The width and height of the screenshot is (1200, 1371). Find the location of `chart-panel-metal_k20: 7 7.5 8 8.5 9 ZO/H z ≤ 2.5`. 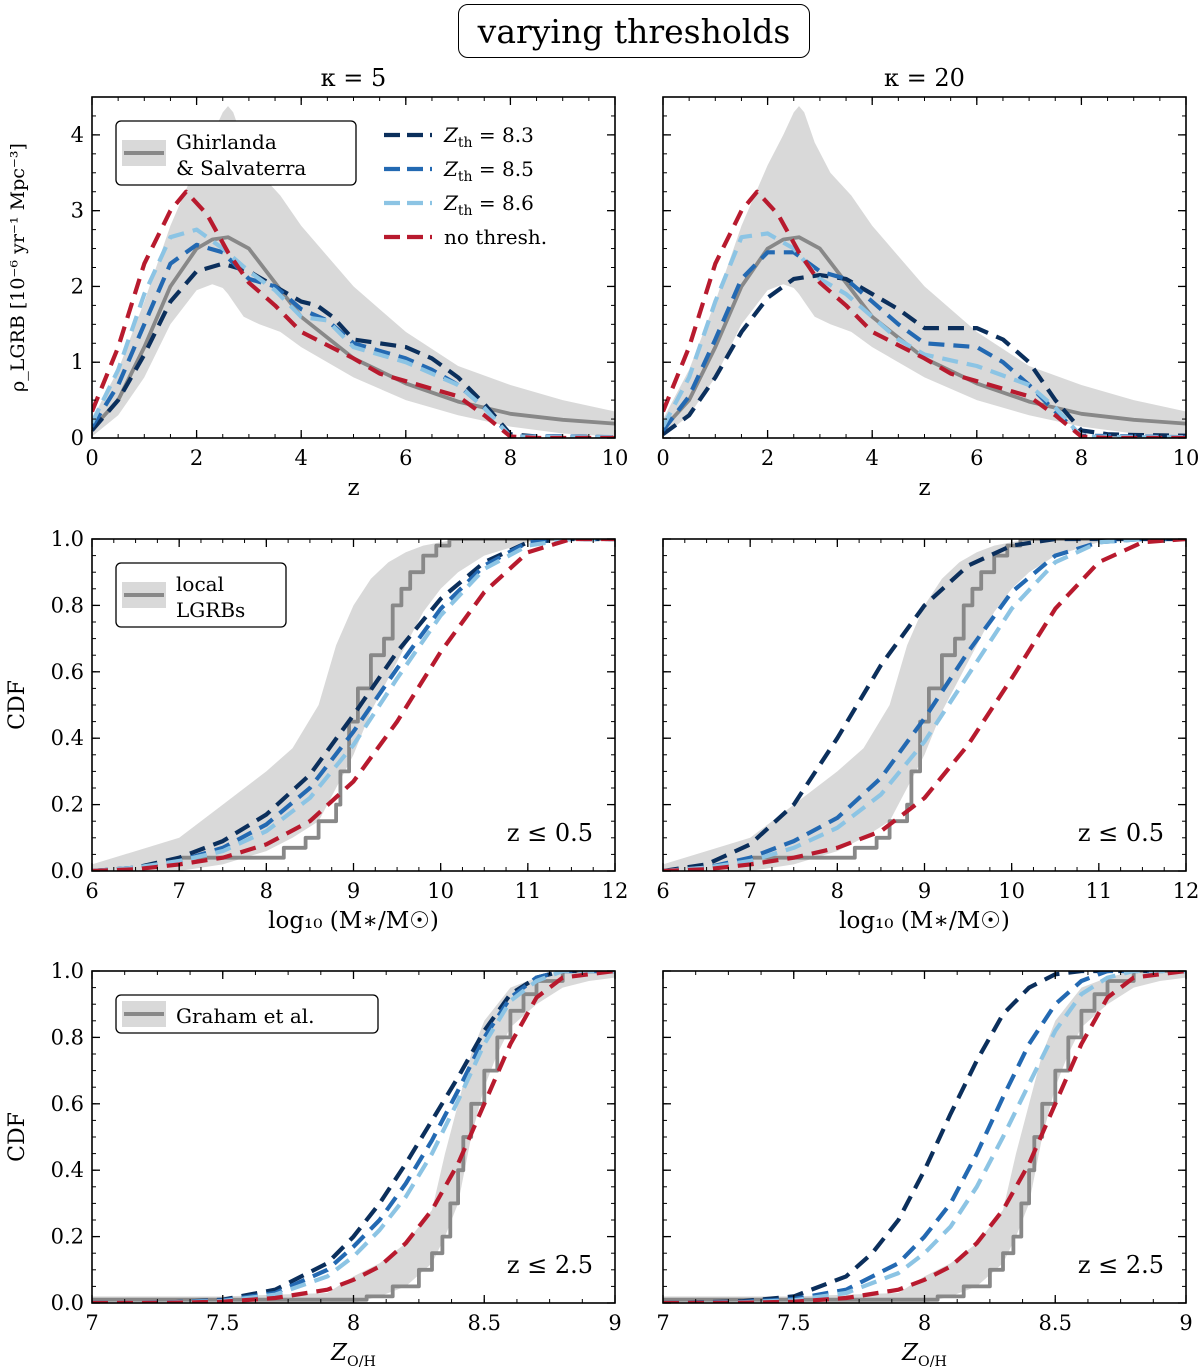

chart-panel-metal_k20: 7 7.5 8 8.5 9 ZO/H z ≤ 2.5 is located at coordinates (924, 1170).